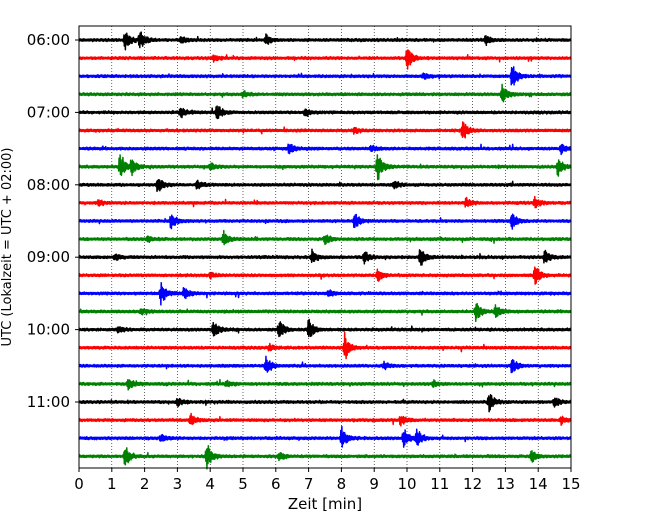  What do you see at coordinates (48, 112) in the screenshot?
I see `y-tick-label: 07:00` at bounding box center [48, 112].